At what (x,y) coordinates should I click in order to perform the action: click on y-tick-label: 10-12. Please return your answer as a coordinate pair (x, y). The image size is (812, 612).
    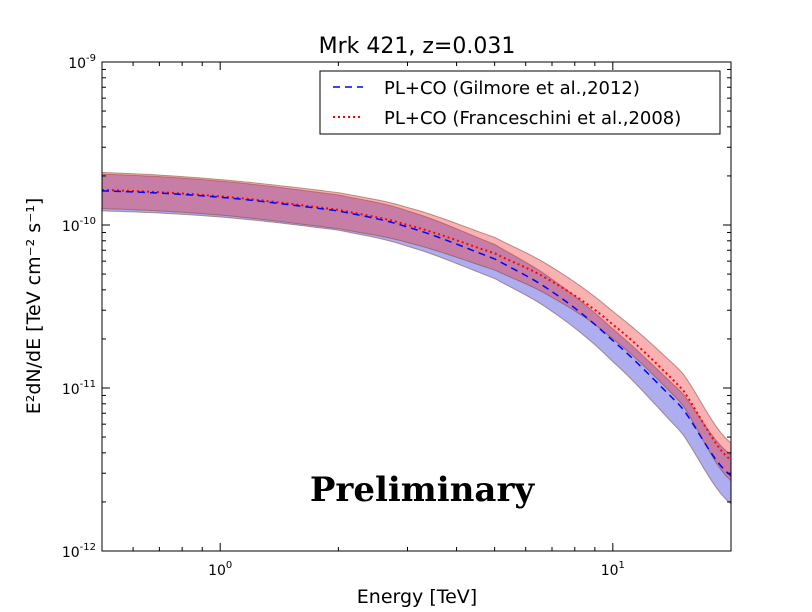
    Looking at the image, I should click on (79, 551).